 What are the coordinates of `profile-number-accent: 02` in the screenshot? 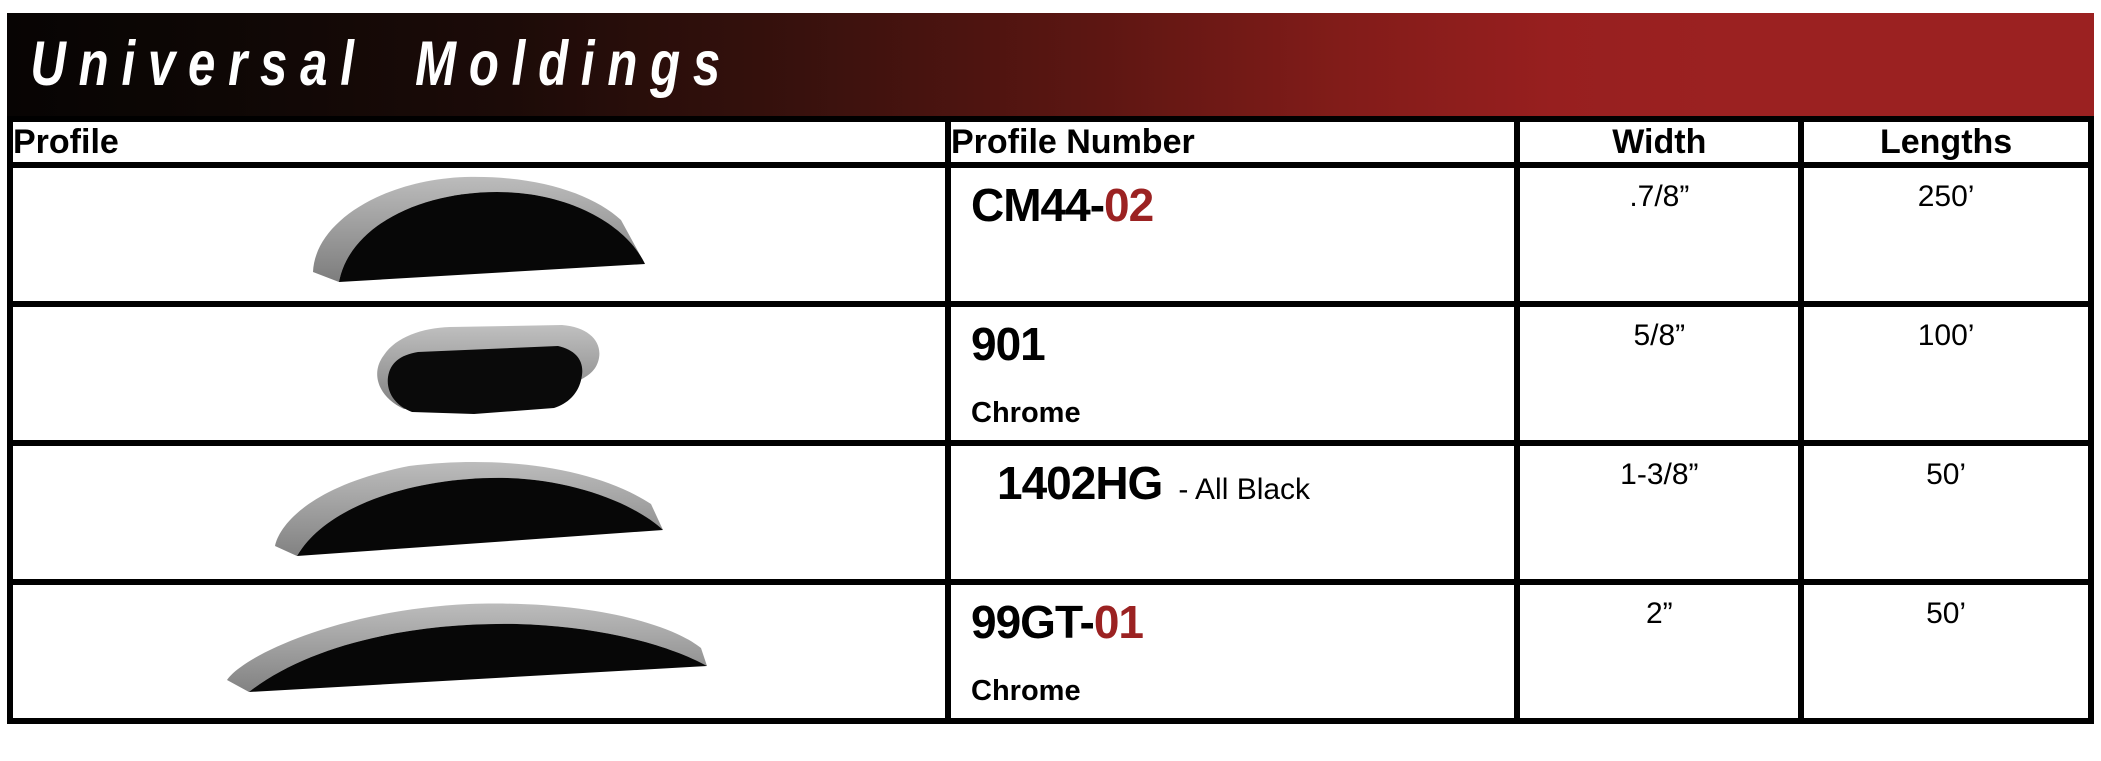 It's located at (1129, 205).